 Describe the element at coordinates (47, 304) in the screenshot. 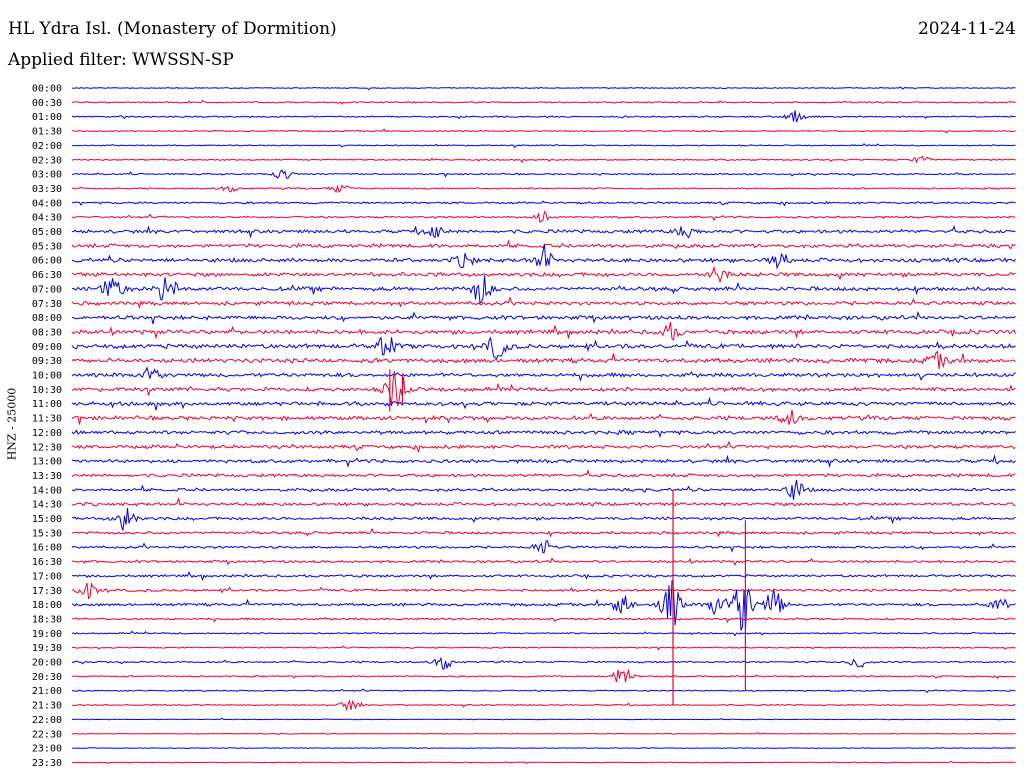

I see `row-time-label: 07:30` at that location.